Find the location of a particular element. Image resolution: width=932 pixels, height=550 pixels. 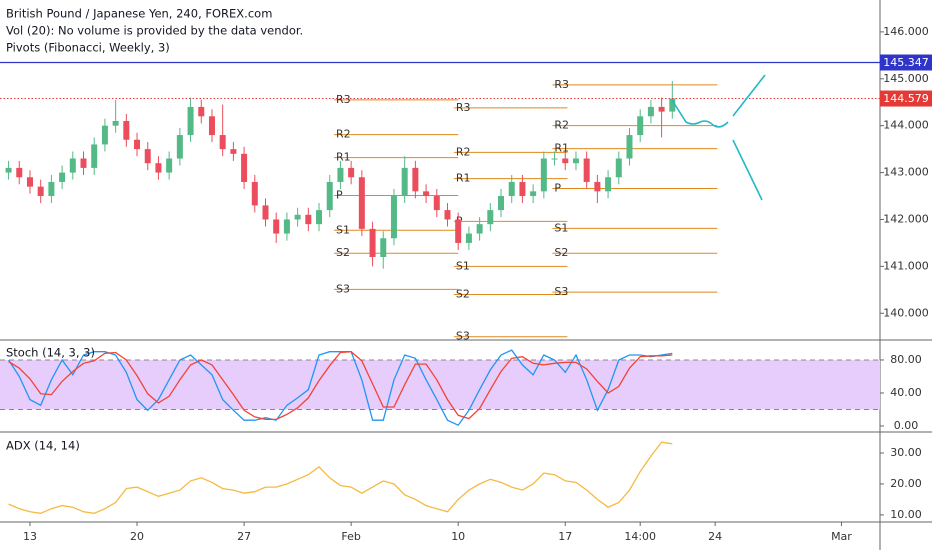

y-tick-label: 143.000 is located at coordinates (906, 172).